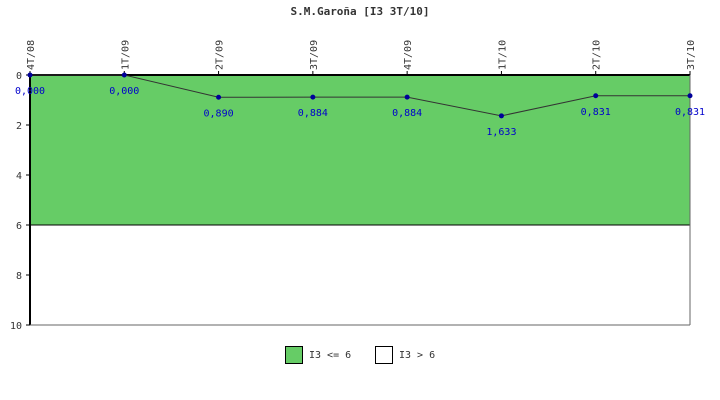 This screenshot has width=720, height=400. I want to click on legend-item-band-2: I3 > 6, so click(405, 355).